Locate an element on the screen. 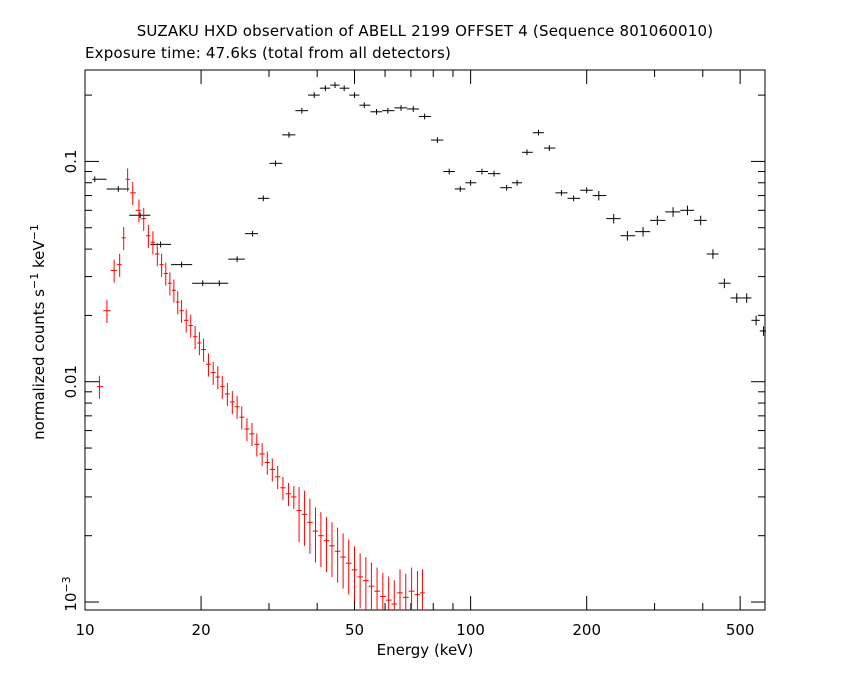 This screenshot has height=680, width=850. x-tick-label: 100 is located at coordinates (470, 630).